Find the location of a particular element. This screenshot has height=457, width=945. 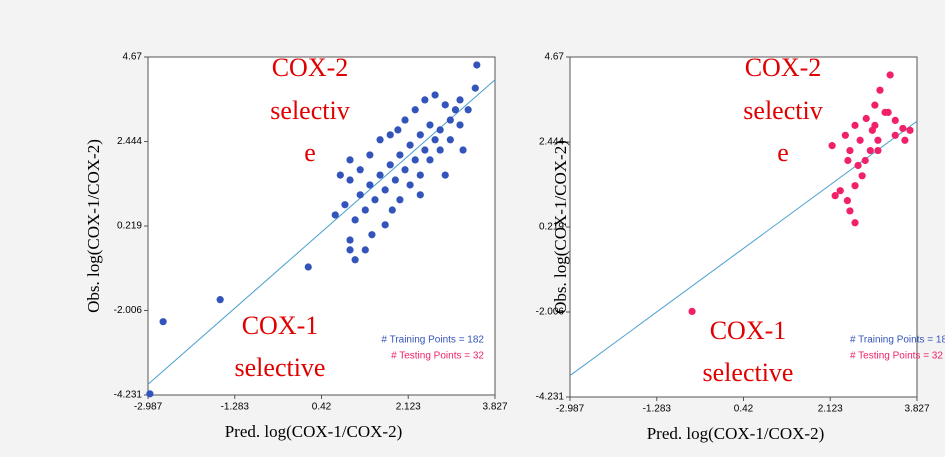

y-axis-title: Obs. log(COX-1/COX-2) is located at coordinates (560, 227).